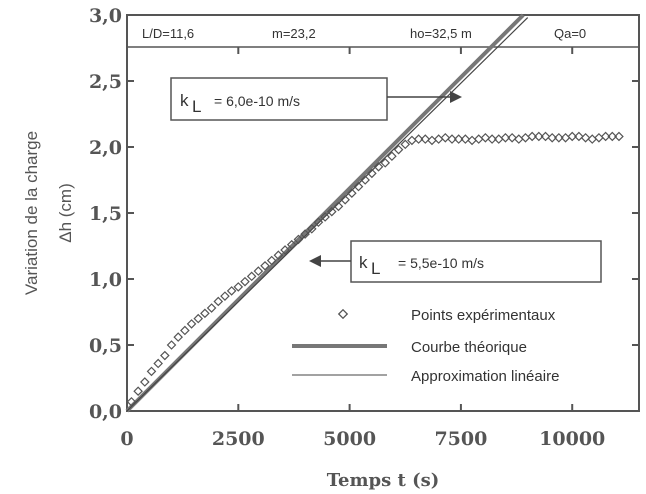 The image size is (646, 494). Describe the element at coordinates (460, 439) in the screenshot. I see `x-tick-label: 7500` at that location.